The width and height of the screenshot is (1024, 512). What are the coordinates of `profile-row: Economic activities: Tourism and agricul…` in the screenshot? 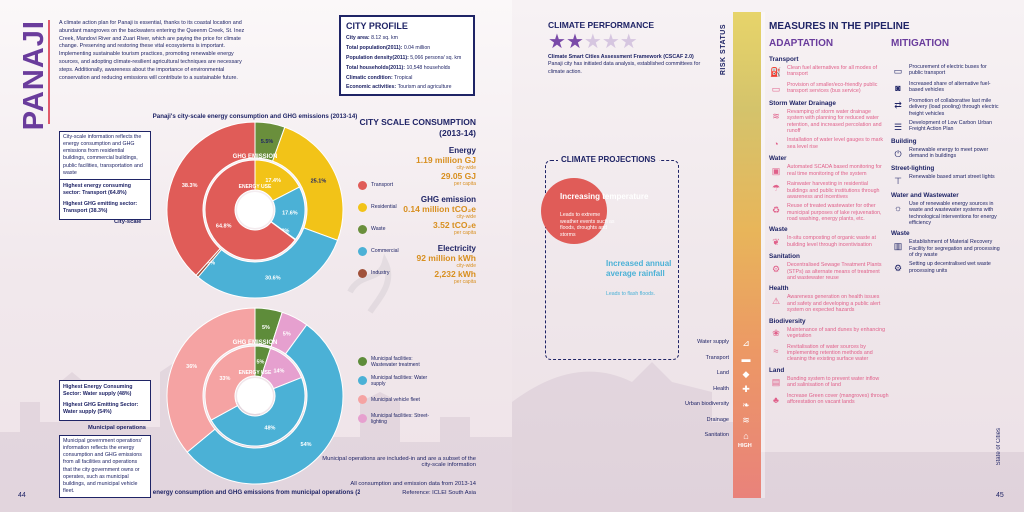 It's located at (407, 88).